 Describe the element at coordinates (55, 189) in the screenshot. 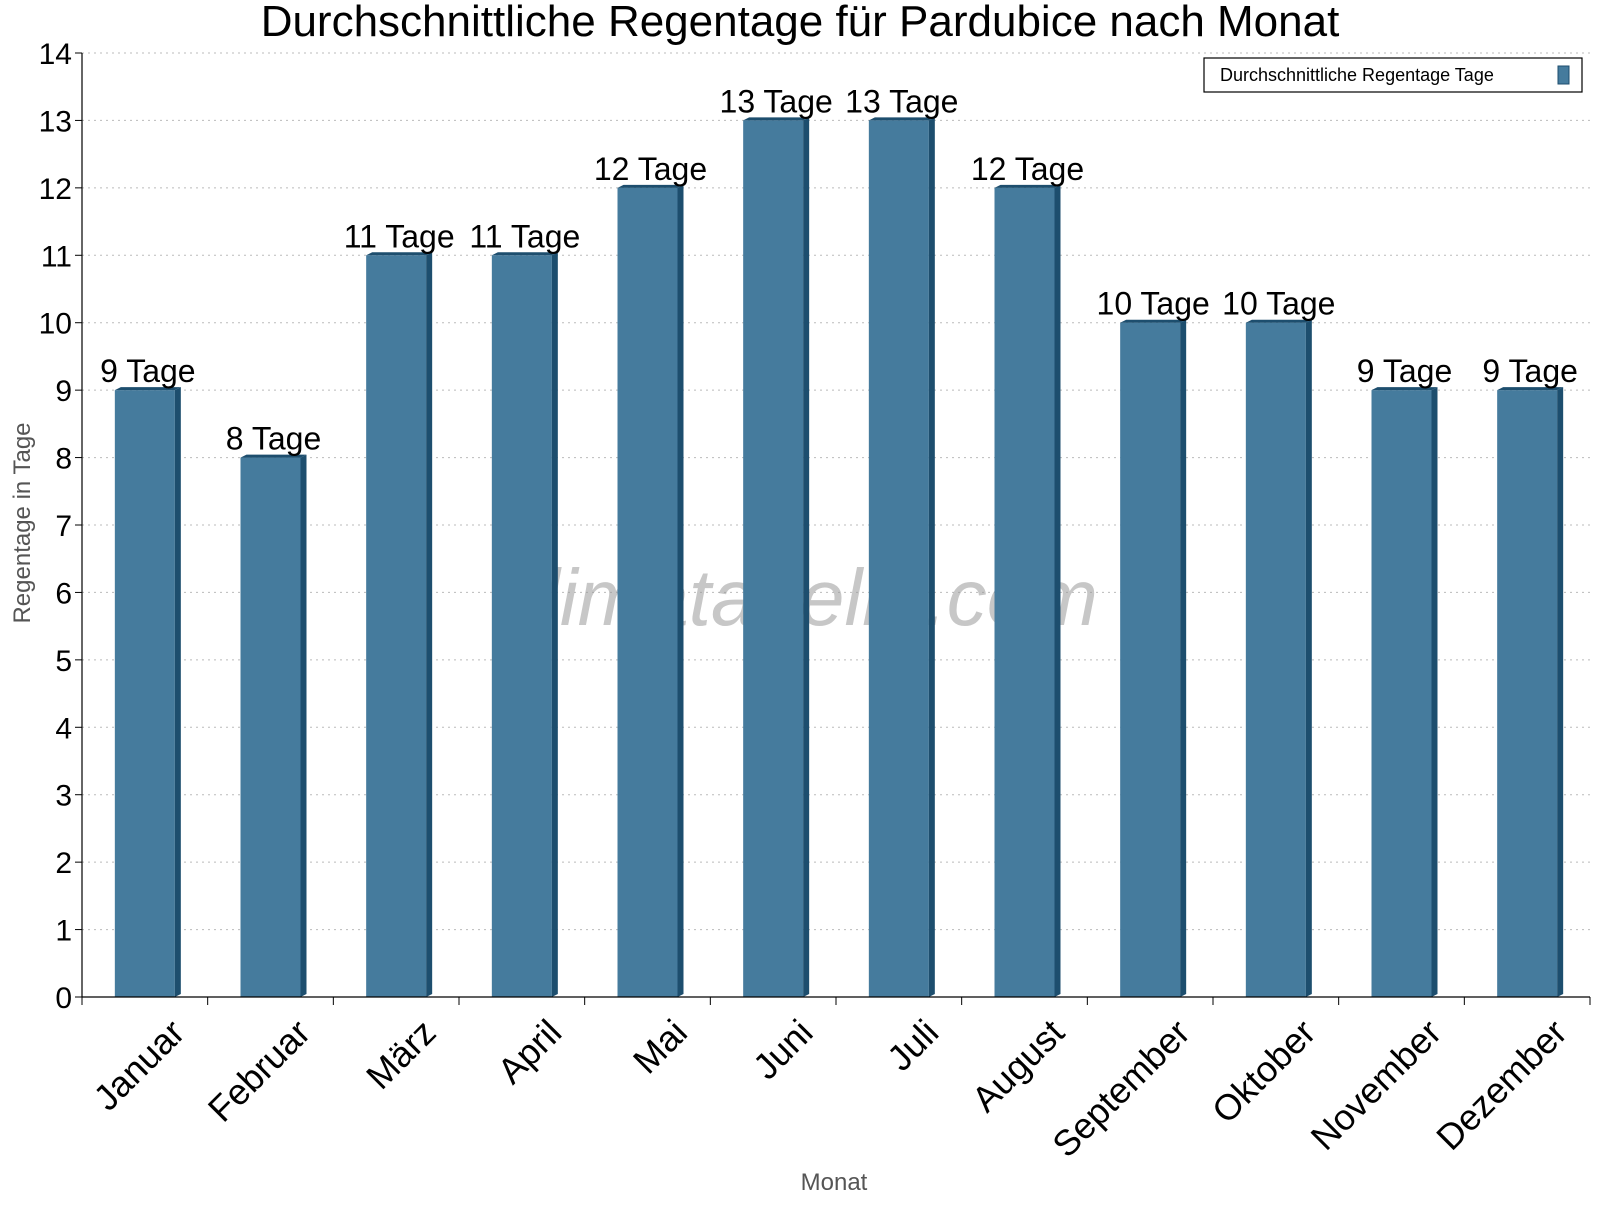

I see `y-tick-label: 12` at that location.